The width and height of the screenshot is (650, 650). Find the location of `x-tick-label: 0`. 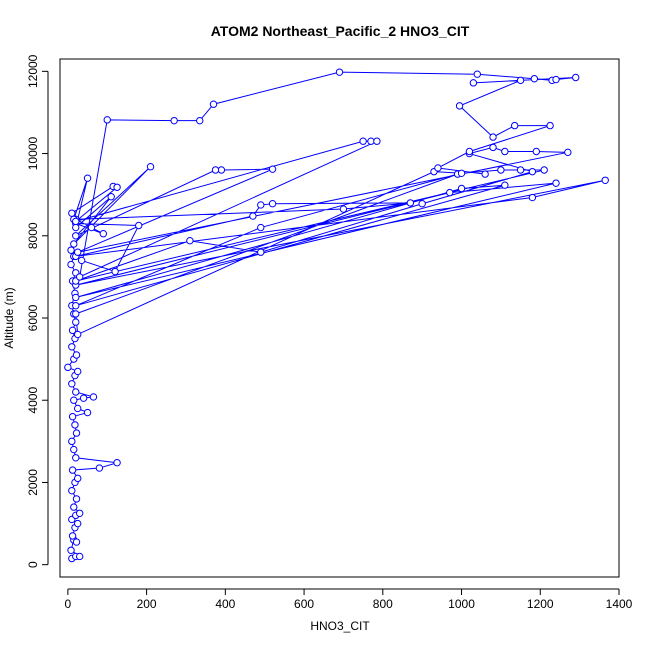

x-tick-label: 0 is located at coordinates (68, 604).